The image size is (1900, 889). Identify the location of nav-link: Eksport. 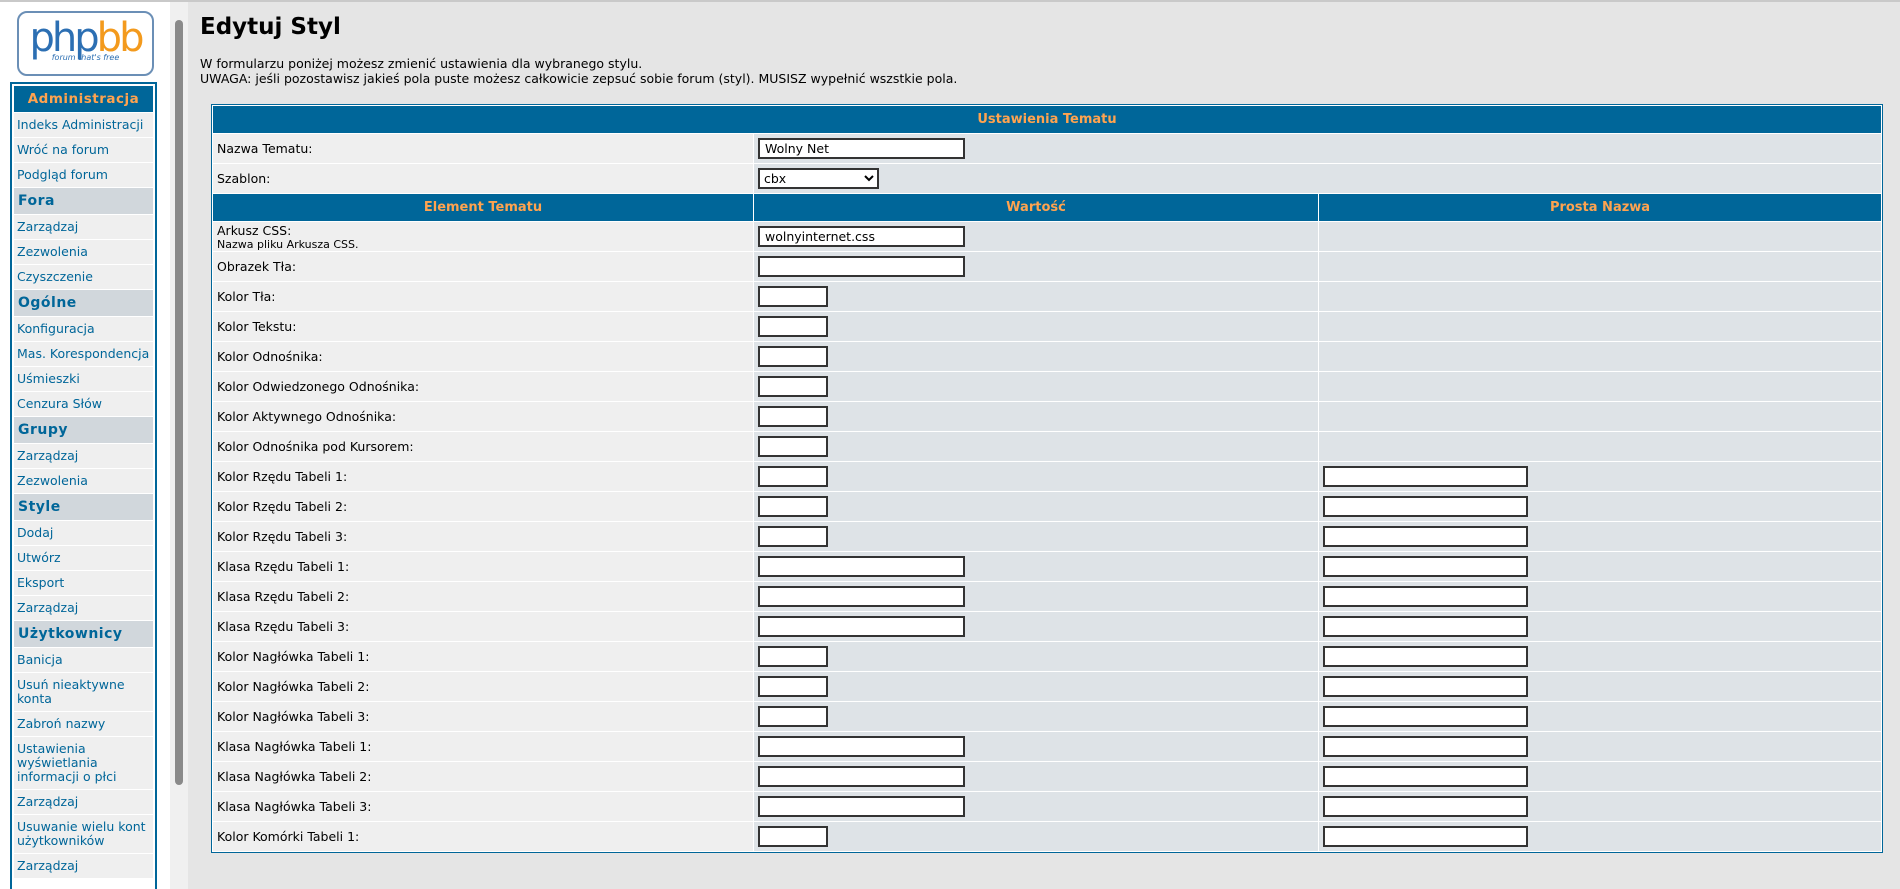
(83, 583).